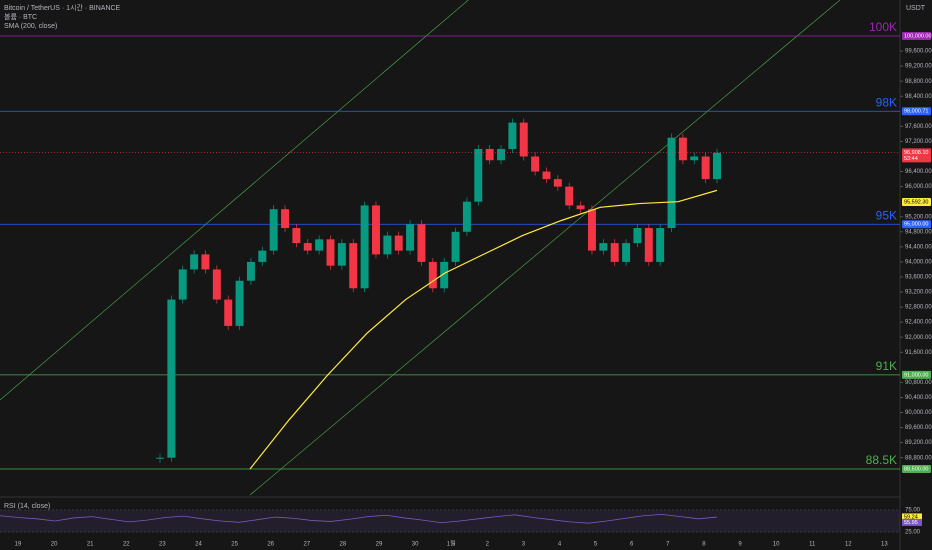 This screenshot has width=932, height=550. What do you see at coordinates (27, 506) in the screenshot?
I see `rsi-title: RSI (14, close)` at bounding box center [27, 506].